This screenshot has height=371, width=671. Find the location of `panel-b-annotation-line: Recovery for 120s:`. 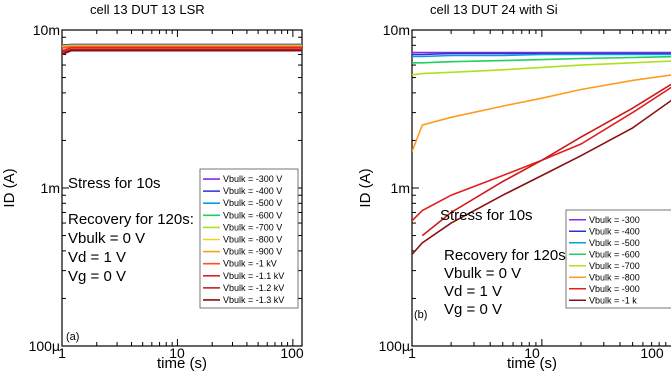

panel-b-annotation-line: Recovery for 120s: is located at coordinates (507, 255).